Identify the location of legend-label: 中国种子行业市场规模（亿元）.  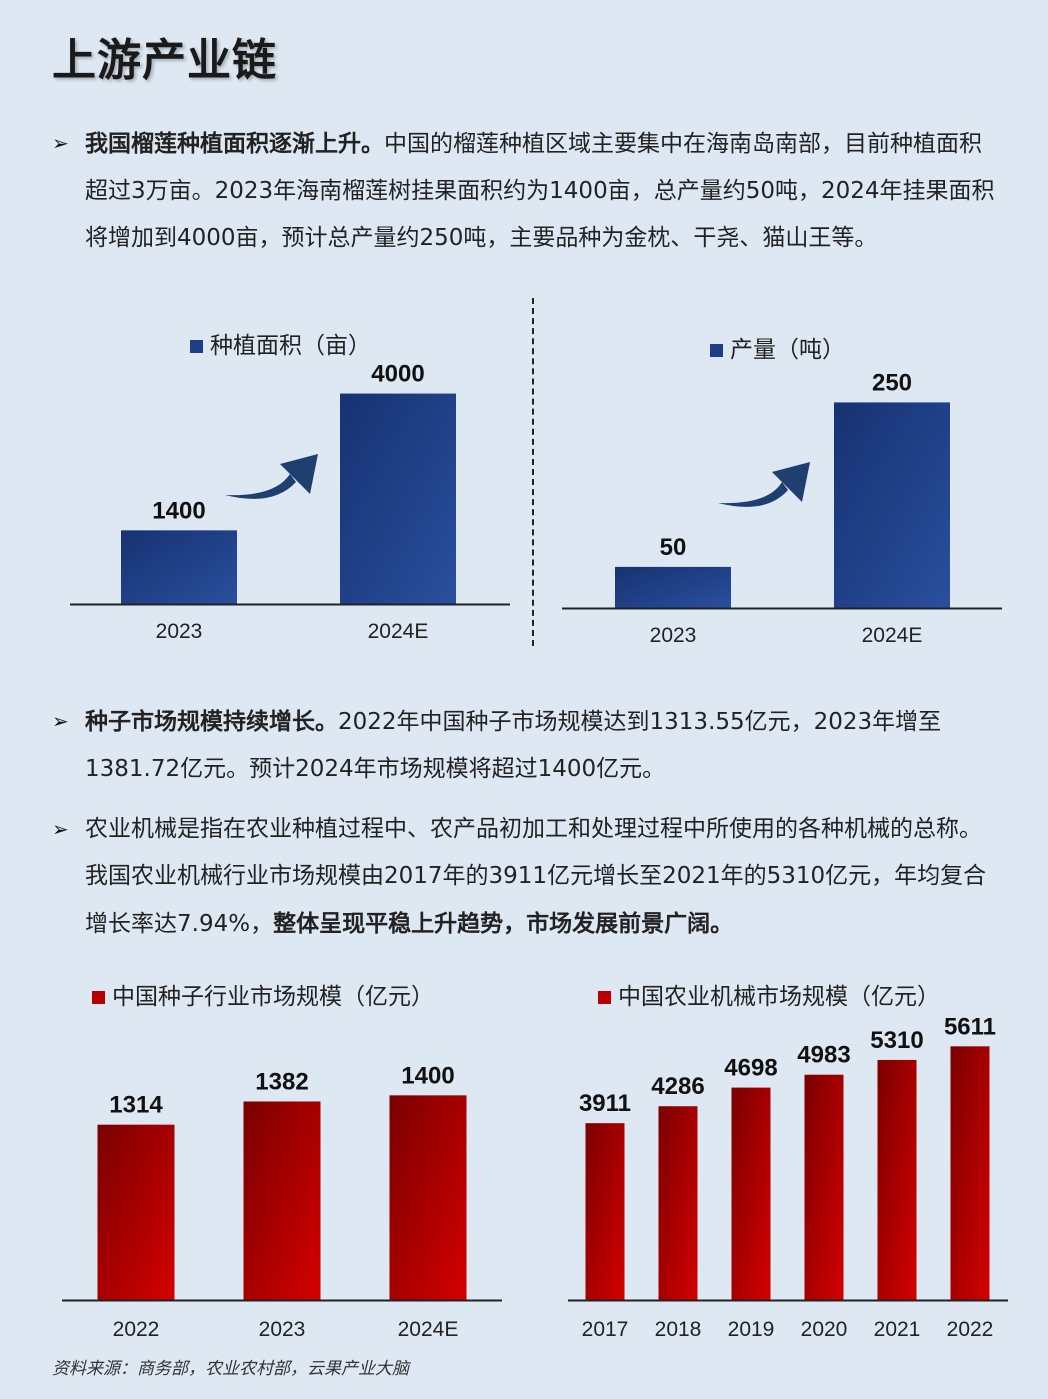
(273, 997).